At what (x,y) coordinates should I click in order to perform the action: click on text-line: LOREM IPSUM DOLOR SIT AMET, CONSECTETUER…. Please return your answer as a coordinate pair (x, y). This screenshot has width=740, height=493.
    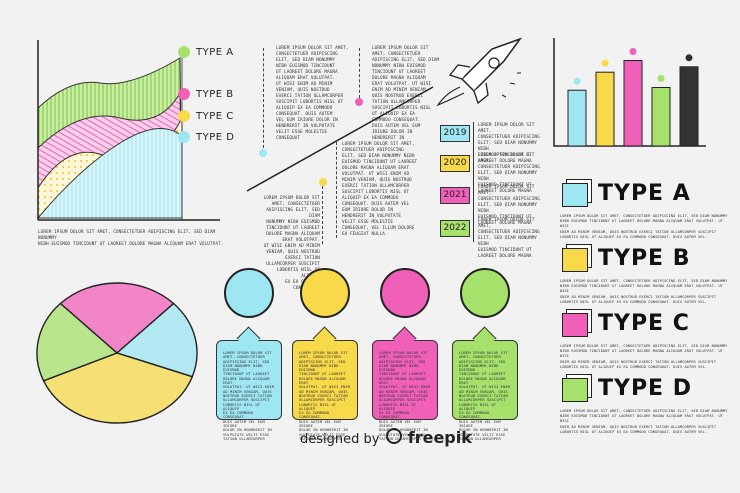
    Looking at the image, I should click on (644, 346).